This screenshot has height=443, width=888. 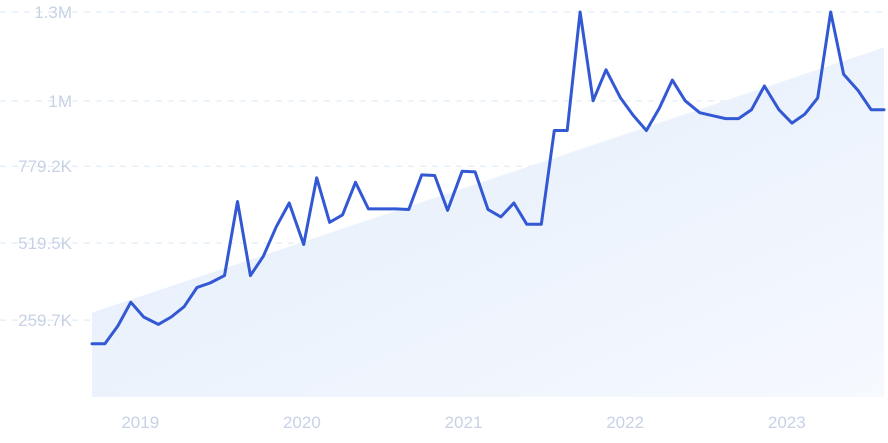 What do you see at coordinates (625, 422) in the screenshot?
I see `x-tick-label: 2022` at bounding box center [625, 422].